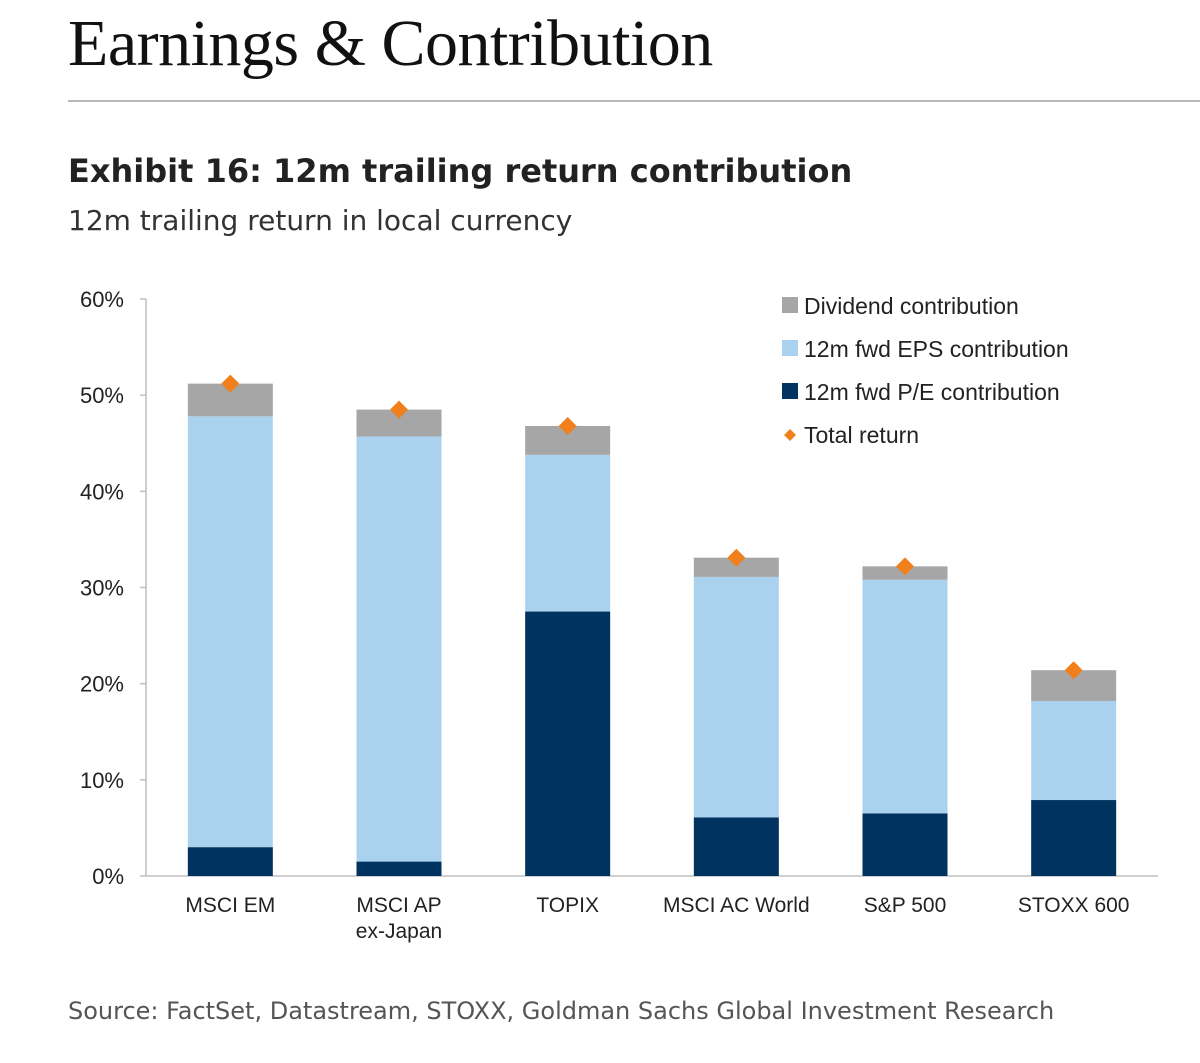 Image resolution: width=1200 pixels, height=1063 pixels. Describe the element at coordinates (102, 588) in the screenshot. I see `y-tick-label: 30%` at that location.